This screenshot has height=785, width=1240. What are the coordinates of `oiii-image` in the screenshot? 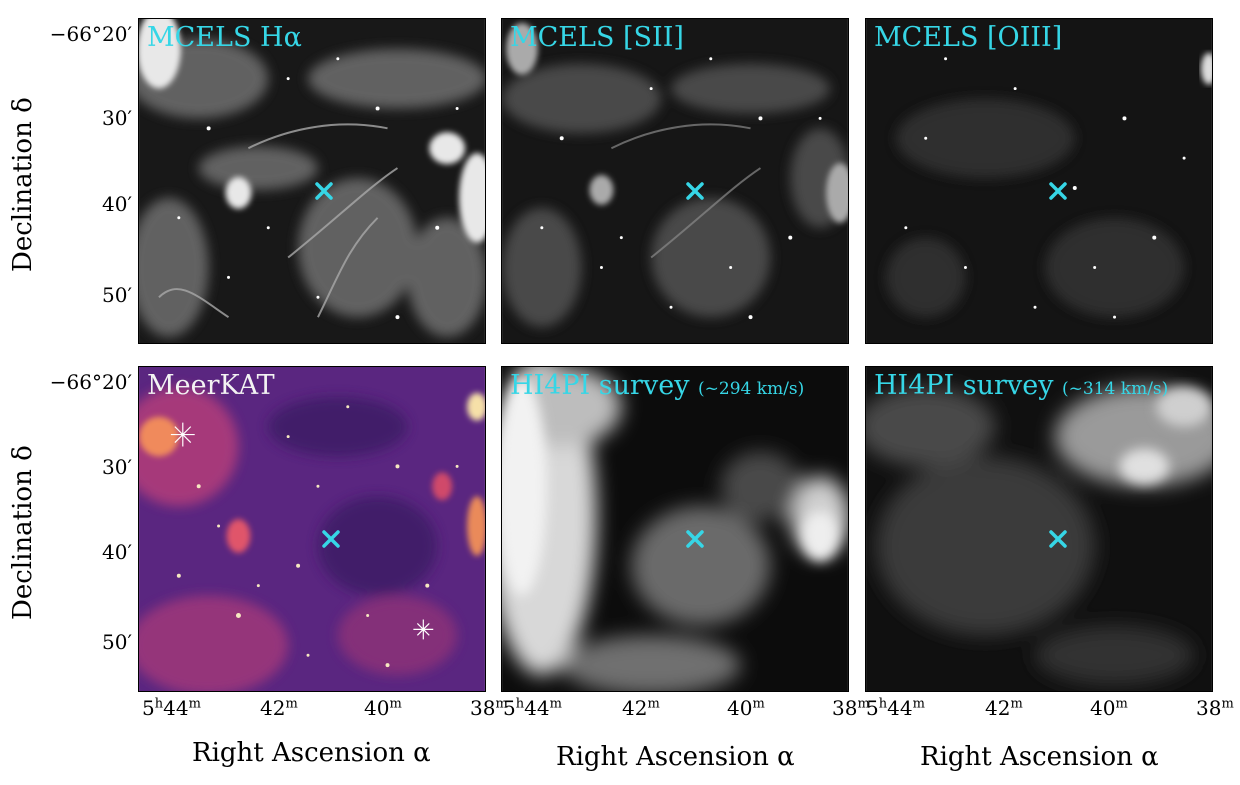 It's located at (1039, 181).